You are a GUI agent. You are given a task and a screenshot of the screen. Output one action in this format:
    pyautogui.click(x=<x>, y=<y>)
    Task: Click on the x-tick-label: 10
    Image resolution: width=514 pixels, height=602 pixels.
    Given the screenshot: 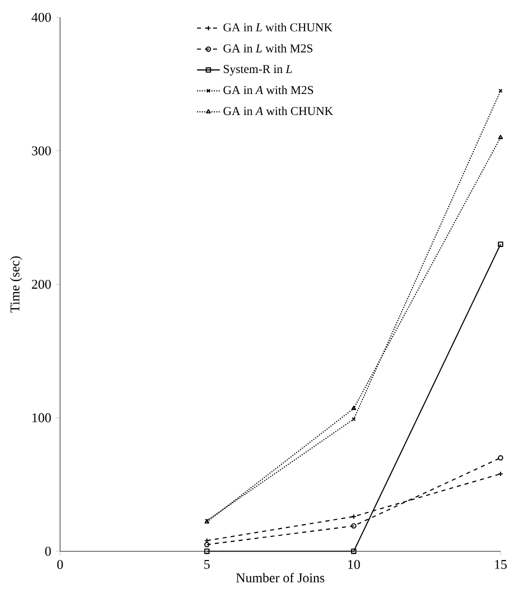 What is the action you would take?
    pyautogui.click(x=354, y=564)
    